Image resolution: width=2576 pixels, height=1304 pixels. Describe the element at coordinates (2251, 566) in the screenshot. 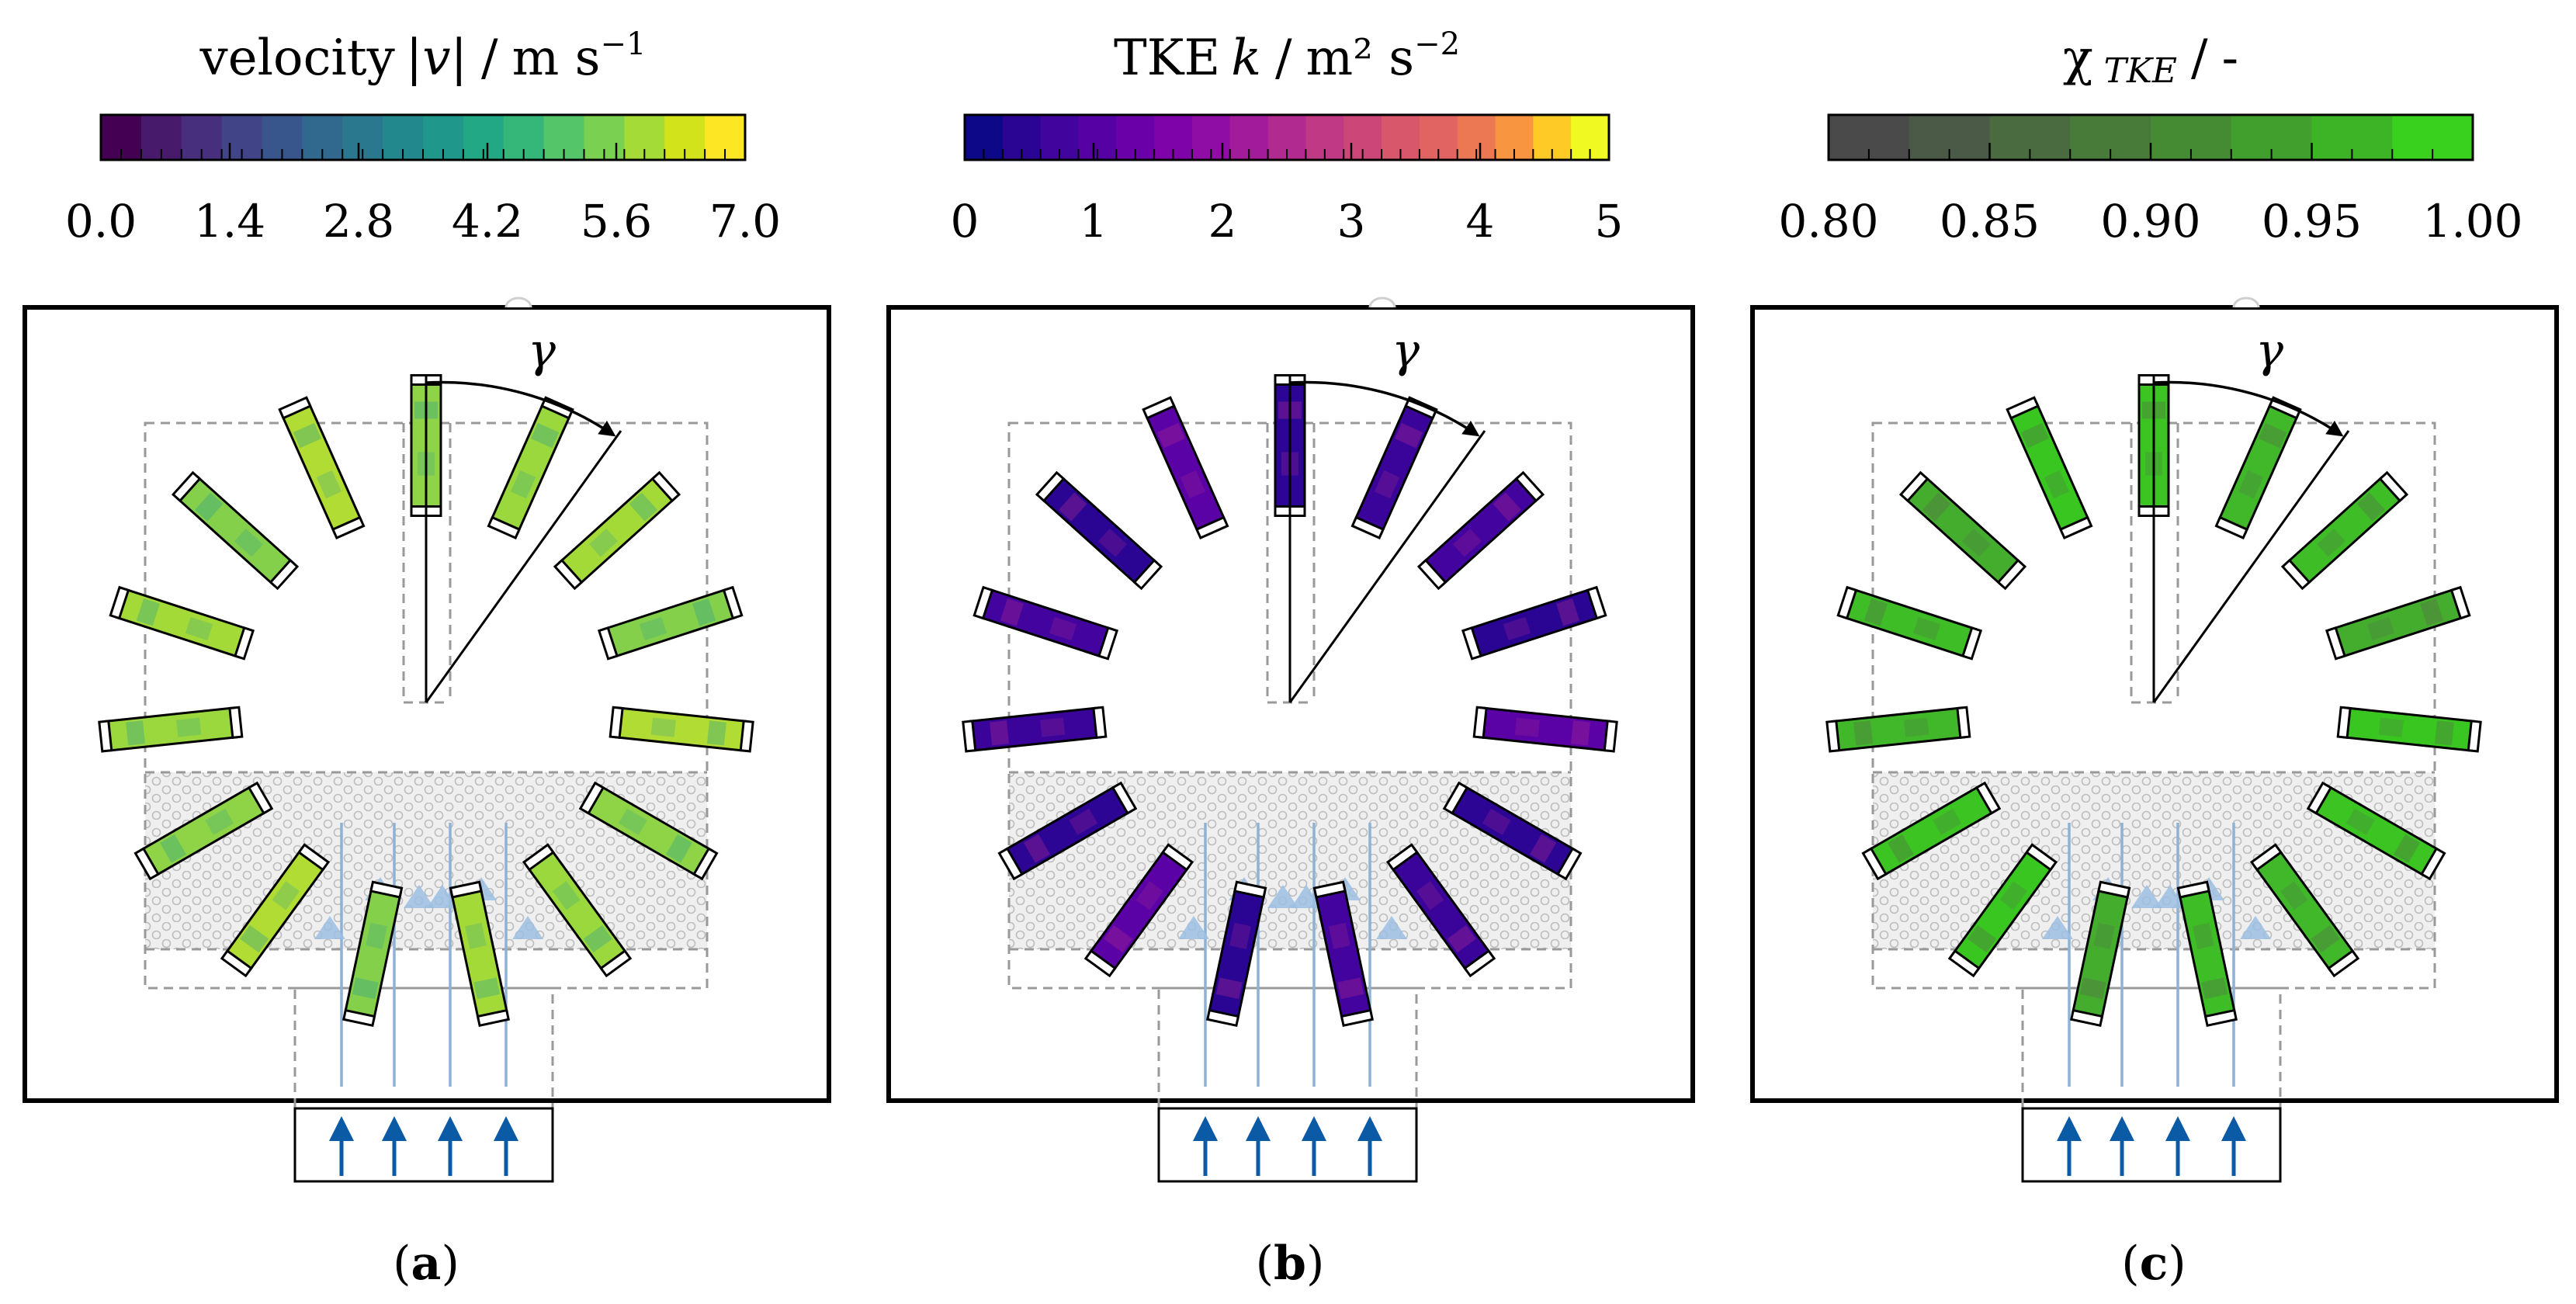

I see `angle-rotated-line` at that location.